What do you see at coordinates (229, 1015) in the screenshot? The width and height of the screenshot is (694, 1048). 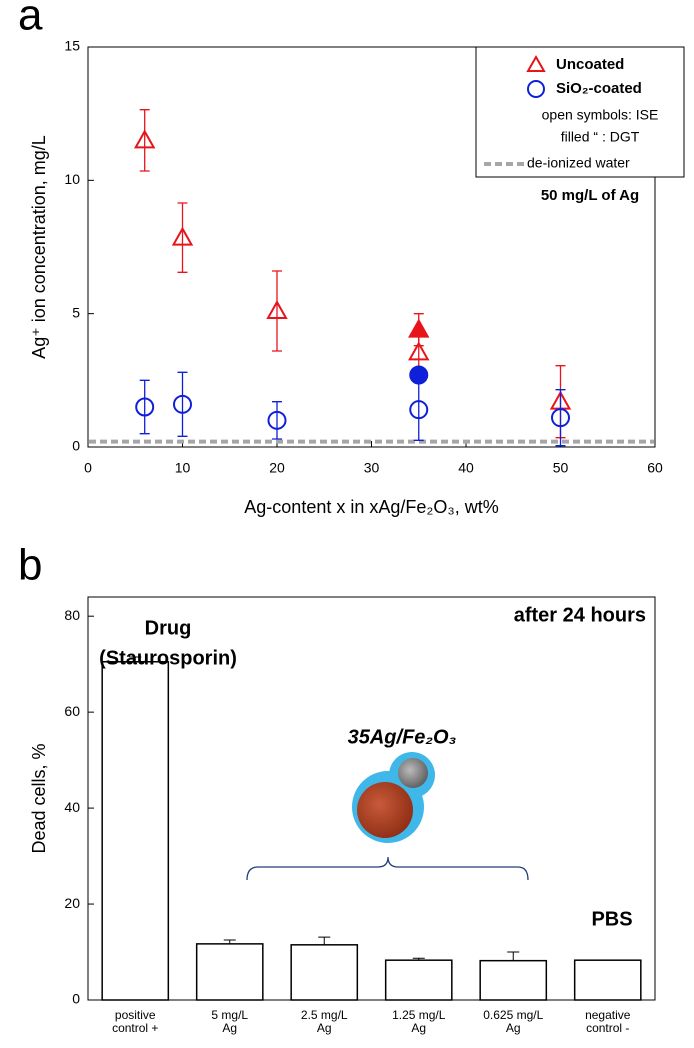 I see `x-tick-label: 5 mg/L` at bounding box center [229, 1015].